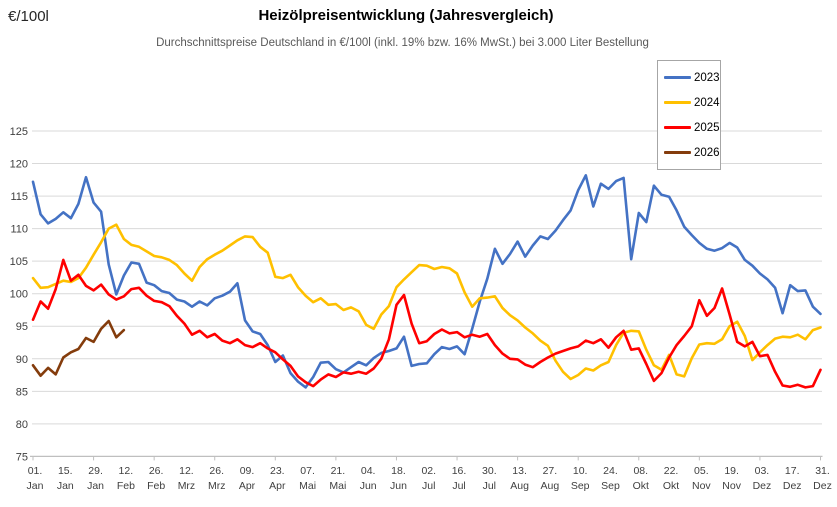  What do you see at coordinates (19, 262) in the screenshot?
I see `y-tick-label: 105` at bounding box center [19, 262].